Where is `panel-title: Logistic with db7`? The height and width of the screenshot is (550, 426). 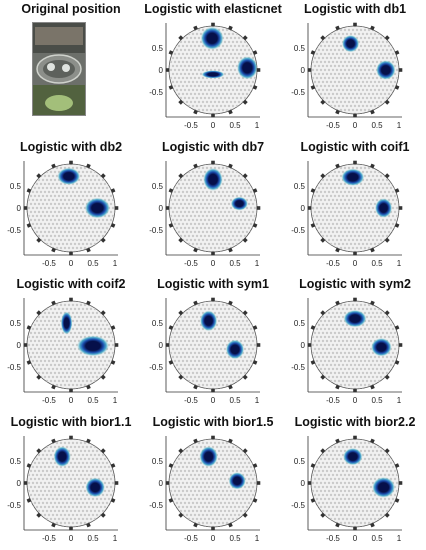
panel-title: Logistic with db7 is located at coordinates (213, 146).